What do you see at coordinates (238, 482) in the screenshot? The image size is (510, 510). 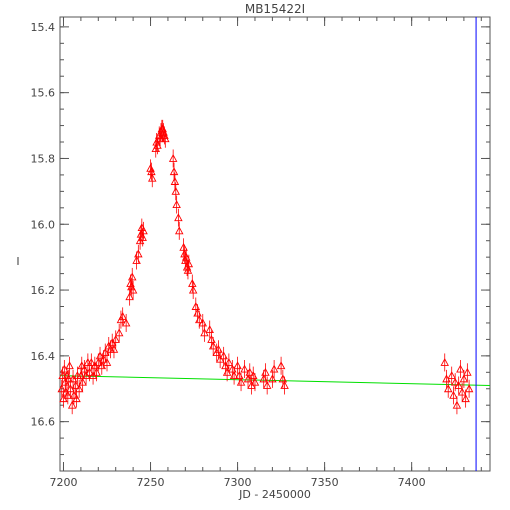 I see `x-tick-label: 7300` at bounding box center [238, 482].